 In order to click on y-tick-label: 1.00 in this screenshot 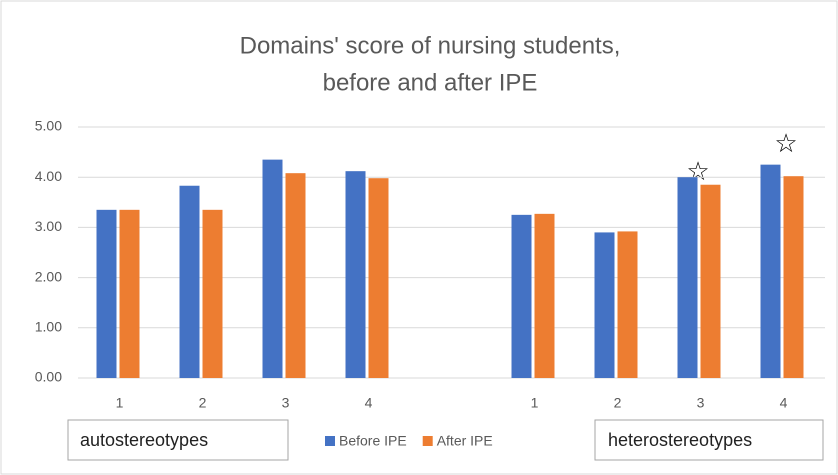, I will do `click(48, 327)`.